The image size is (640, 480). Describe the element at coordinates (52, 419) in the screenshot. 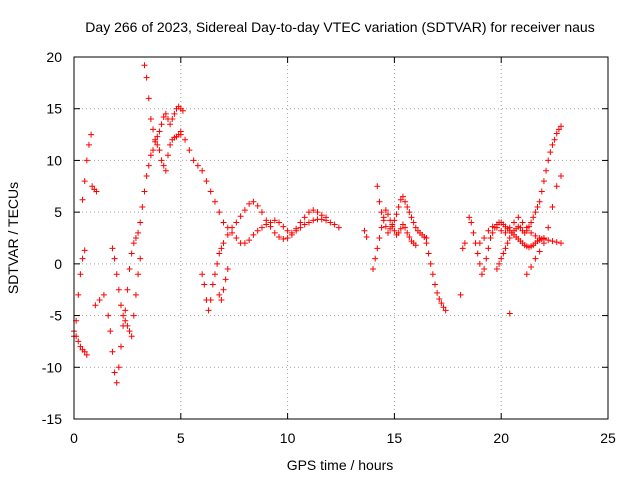

I see `y-tick-label: -15` at that location.